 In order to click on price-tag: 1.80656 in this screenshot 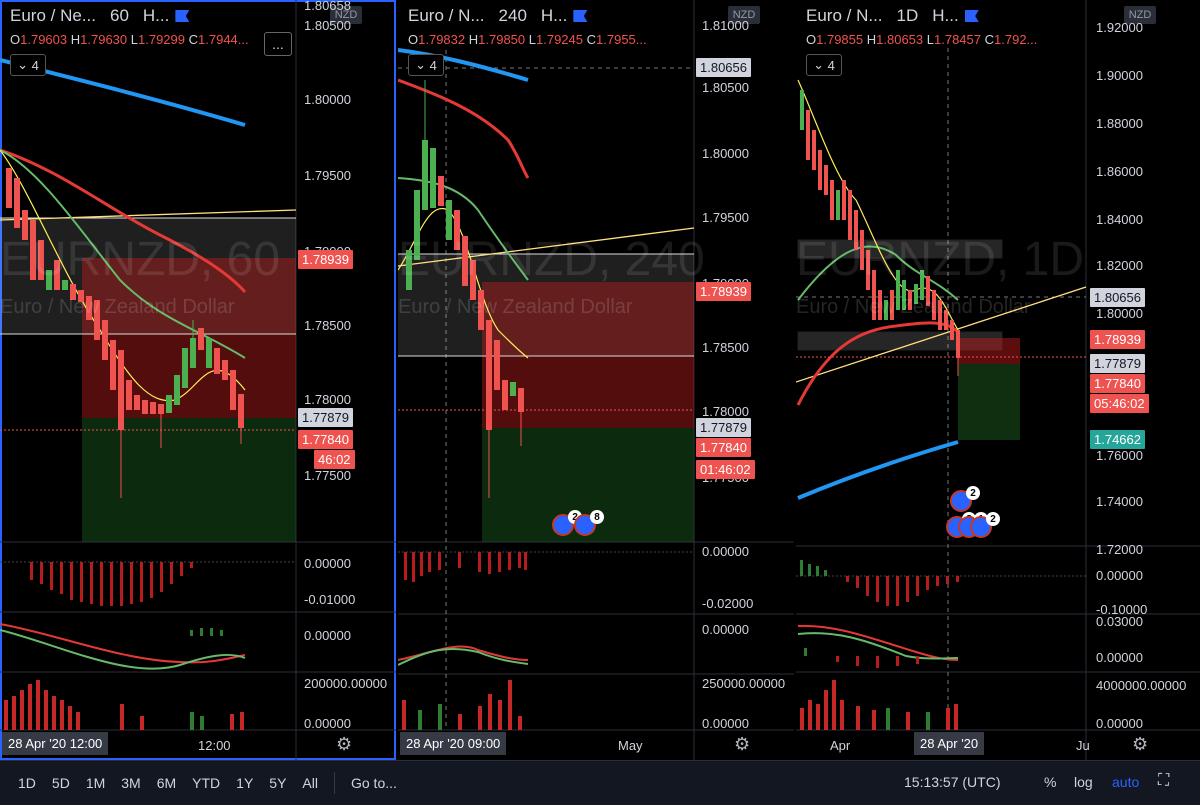, I will do `click(723, 67)`.